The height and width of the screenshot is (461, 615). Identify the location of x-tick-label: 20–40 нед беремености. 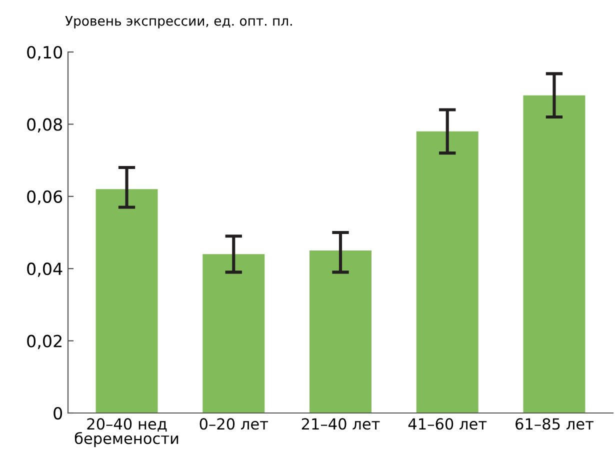
(126, 433).